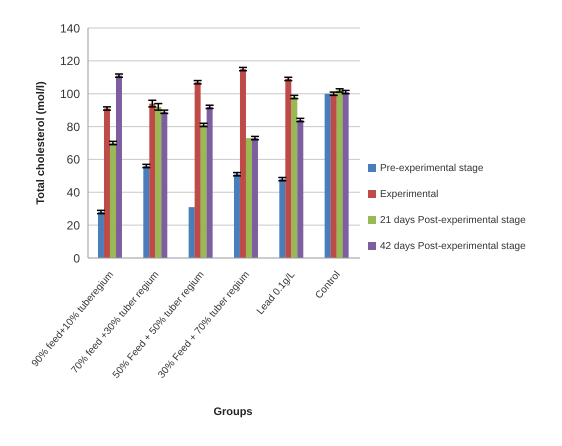 Image resolution: width=562 pixels, height=446 pixels. What do you see at coordinates (76, 258) in the screenshot?
I see `y-tick-label: 0` at bounding box center [76, 258].